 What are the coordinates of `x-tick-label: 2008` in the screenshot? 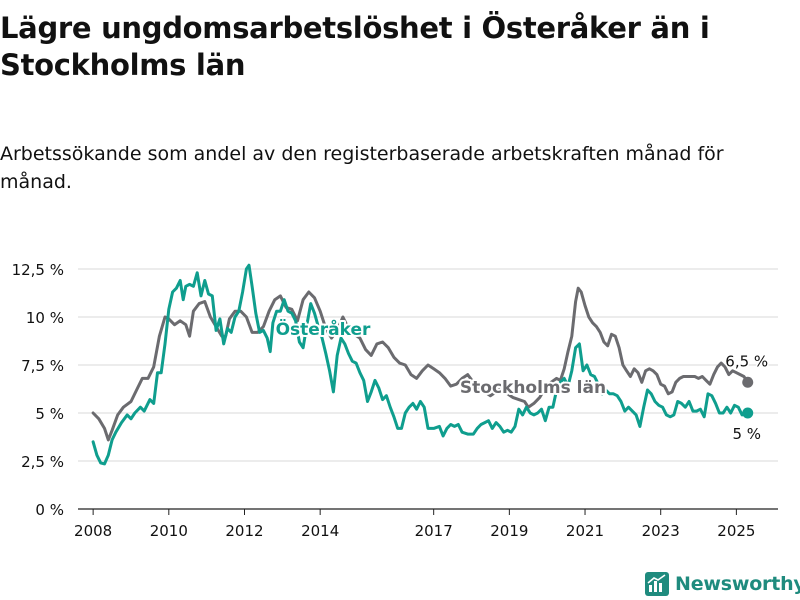 It's located at (93, 531).